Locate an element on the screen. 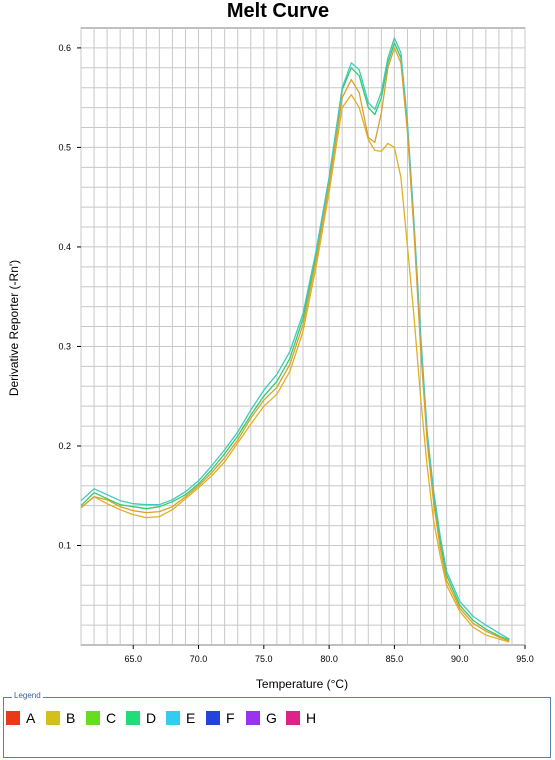 Image resolution: width=555 pixels, height=760 pixels. legend-item-b: B is located at coordinates (66, 718).